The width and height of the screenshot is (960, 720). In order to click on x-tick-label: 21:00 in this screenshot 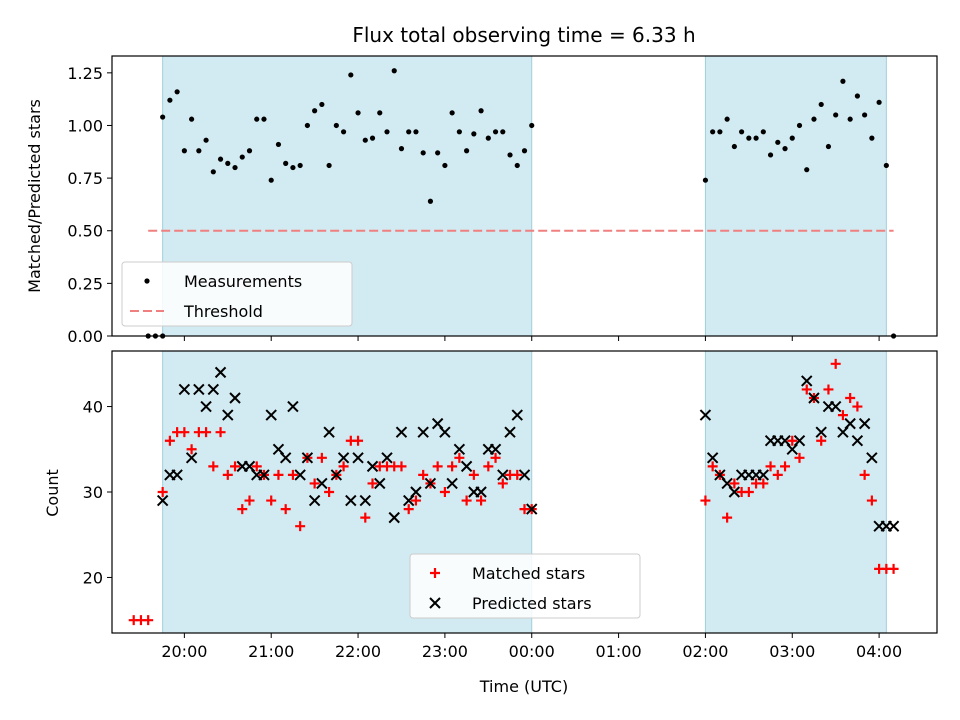, I will do `click(271, 651)`.